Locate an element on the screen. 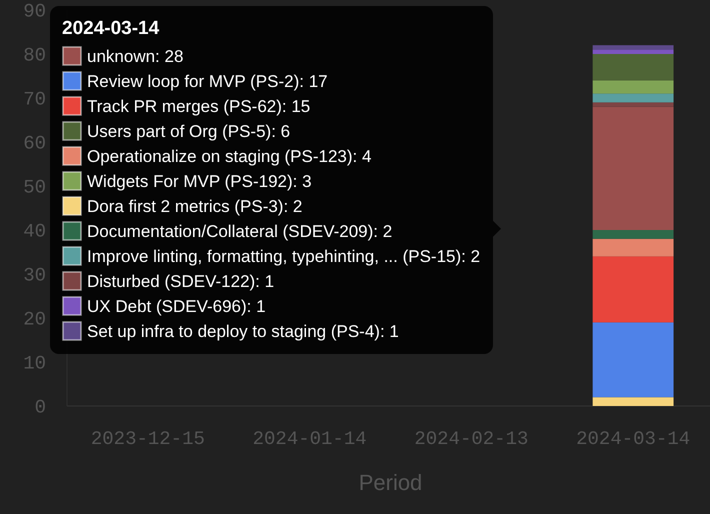 This screenshot has width=710, height=514. legend-label: Users part of Org (PS-5): 6 is located at coordinates (188, 131).